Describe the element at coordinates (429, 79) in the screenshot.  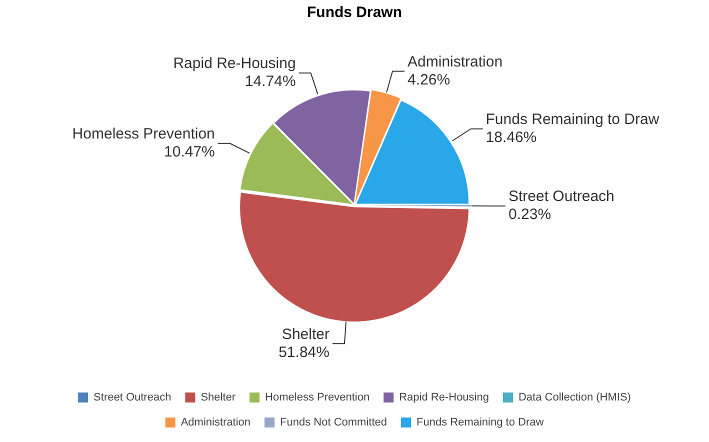
I see `data-label: 4.26%` at that location.